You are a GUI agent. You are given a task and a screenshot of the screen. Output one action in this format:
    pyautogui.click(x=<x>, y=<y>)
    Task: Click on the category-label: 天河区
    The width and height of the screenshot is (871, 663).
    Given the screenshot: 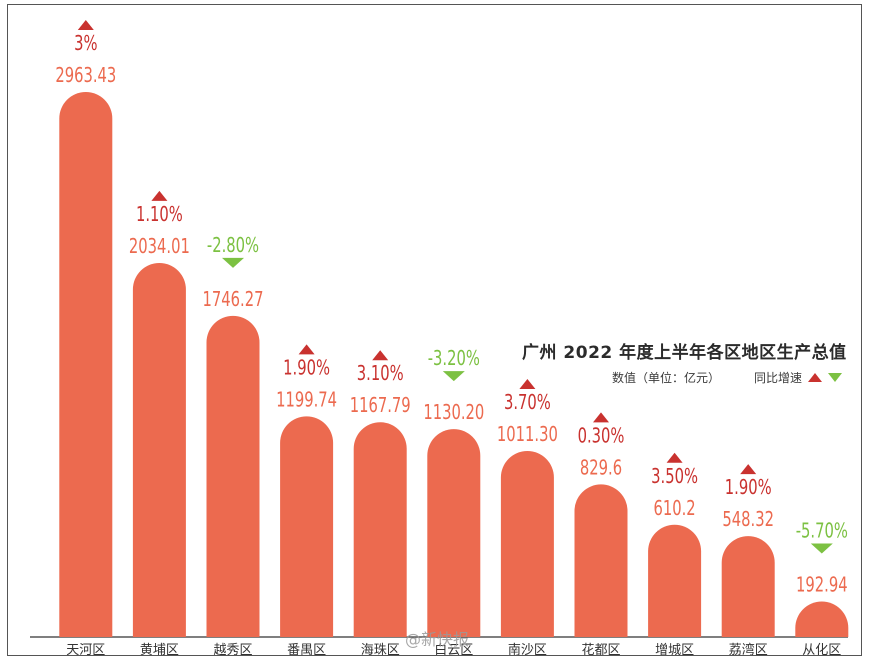 What is the action you would take?
    pyautogui.click(x=85, y=649)
    